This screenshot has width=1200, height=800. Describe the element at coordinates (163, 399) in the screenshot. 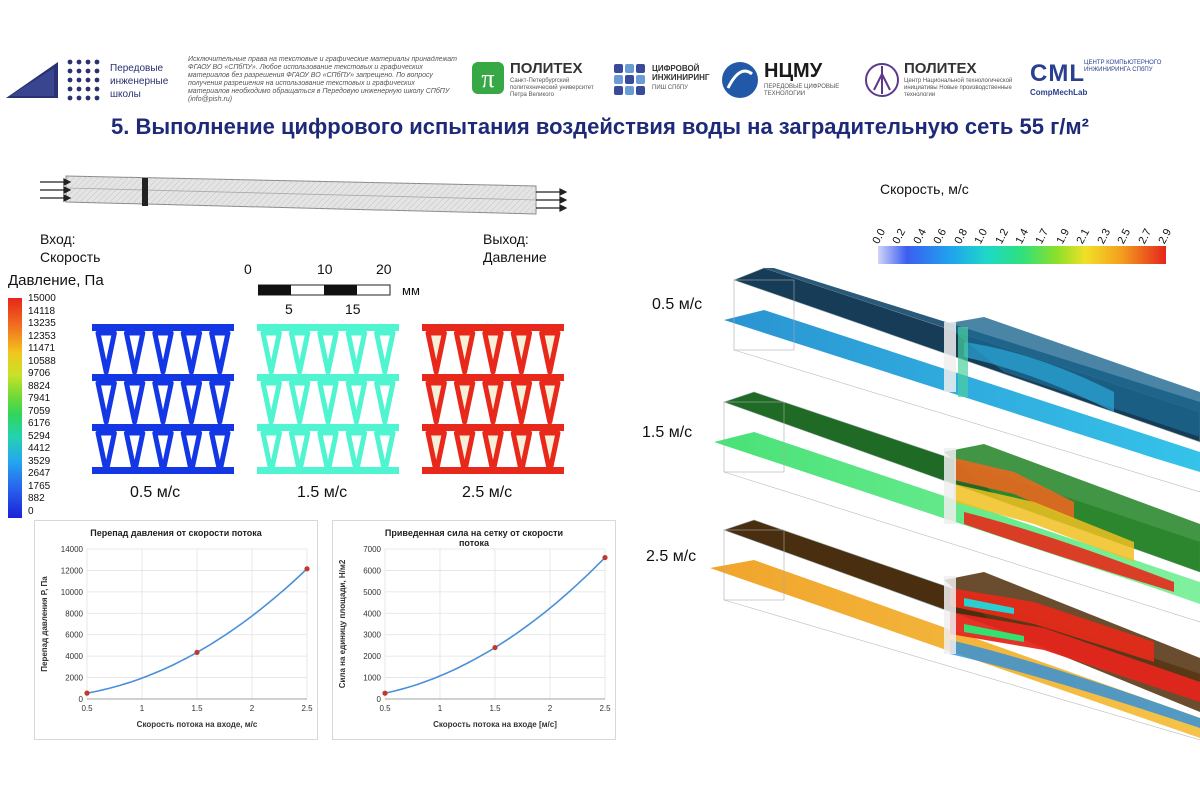

I see `lattice-blue` at that location.